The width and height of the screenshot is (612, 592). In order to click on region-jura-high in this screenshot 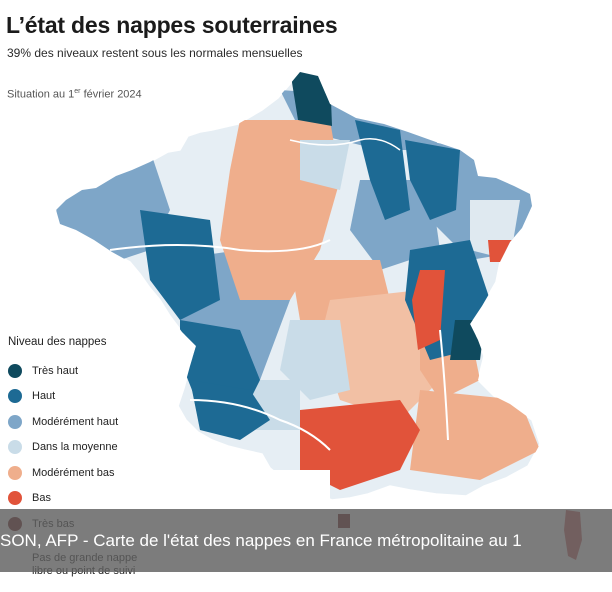, I will do `click(467, 340)`.